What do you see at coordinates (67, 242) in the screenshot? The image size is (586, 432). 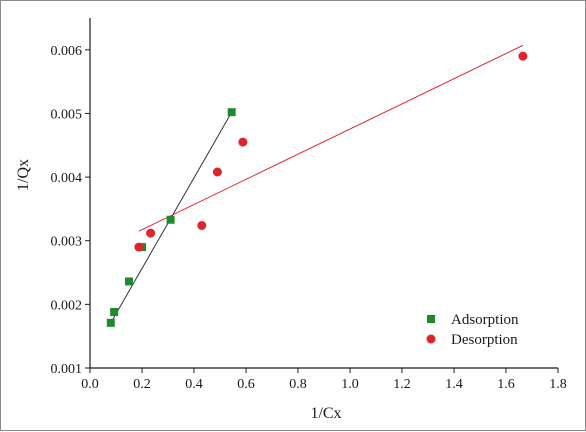 I see `y-tick-label: 0.003` at bounding box center [67, 242].